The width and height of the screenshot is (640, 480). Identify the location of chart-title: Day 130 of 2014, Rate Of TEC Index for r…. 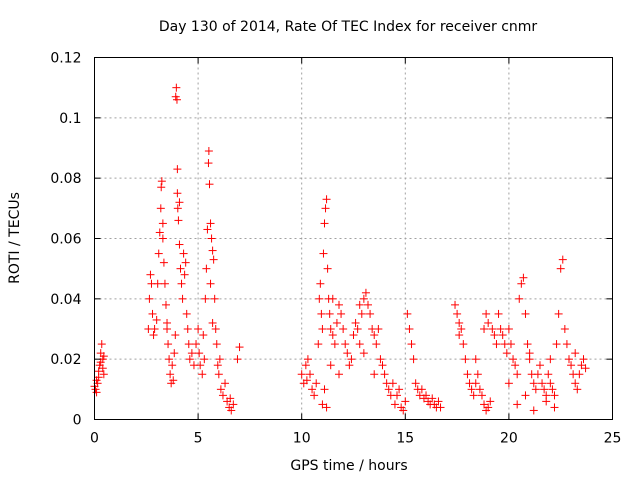
(348, 27).